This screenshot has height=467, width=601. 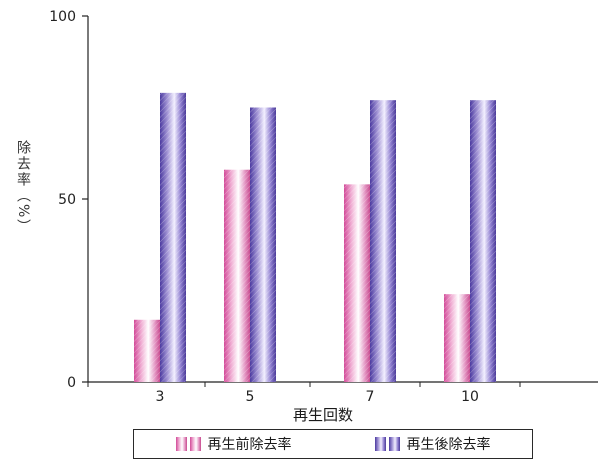 I want to click on legend-item-after: 再生後除去率, so click(x=433, y=444).